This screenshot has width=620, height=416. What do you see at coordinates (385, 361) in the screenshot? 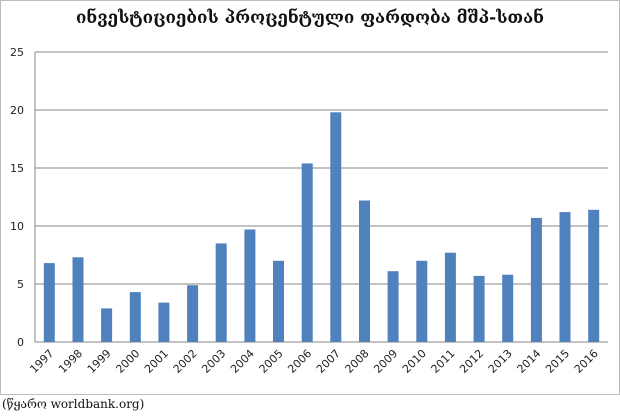
I see `x-tick-label: 2009` at bounding box center [385, 361].